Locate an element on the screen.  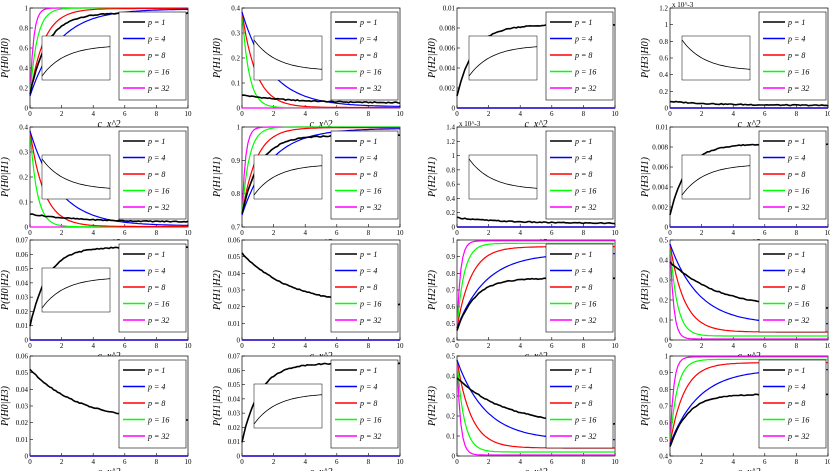
y-axis-label: P(H3|H2) is located at coordinates (645, 290).